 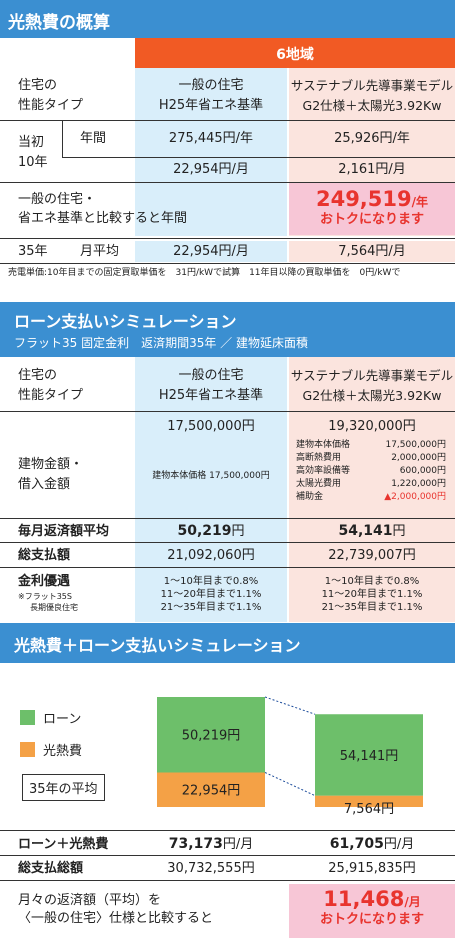 I want to click on s2-col-sustainable, so click(x=372, y=489).